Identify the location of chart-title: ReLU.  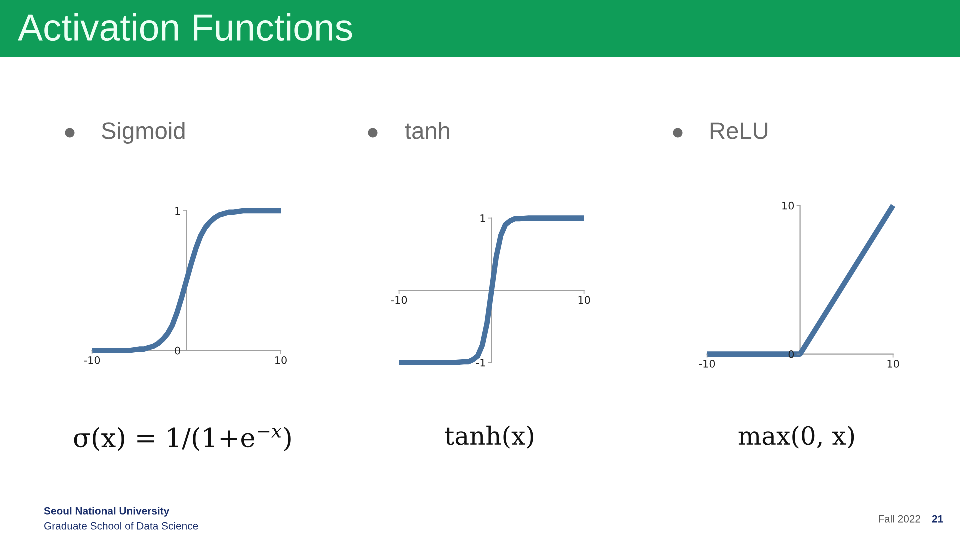
(739, 131).